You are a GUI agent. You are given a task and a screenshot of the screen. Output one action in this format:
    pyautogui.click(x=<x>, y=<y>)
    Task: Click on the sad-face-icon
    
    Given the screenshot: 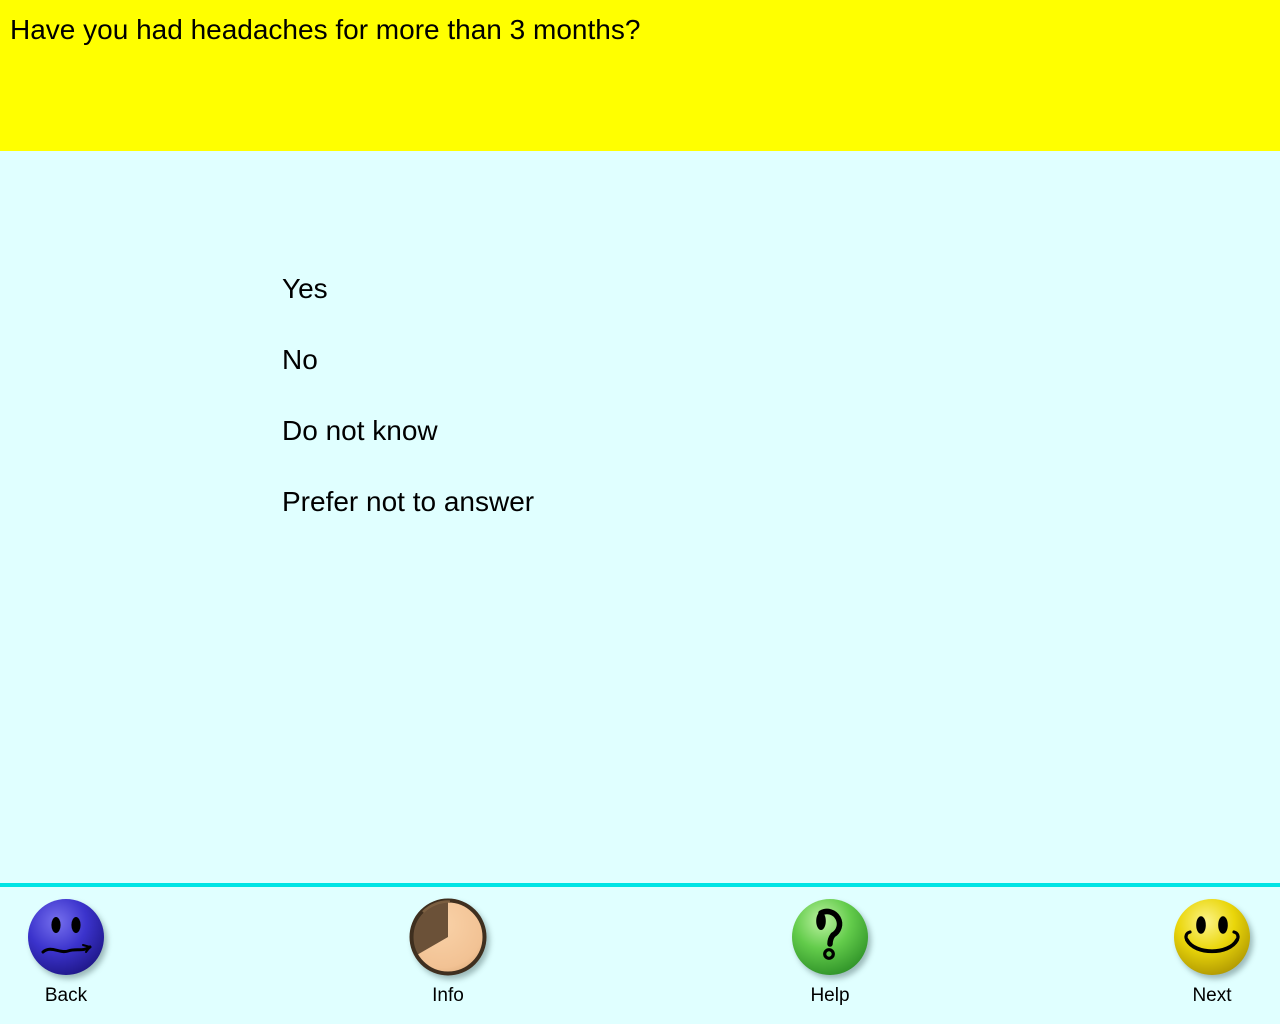 What is the action you would take?
    pyautogui.click(x=66, y=937)
    